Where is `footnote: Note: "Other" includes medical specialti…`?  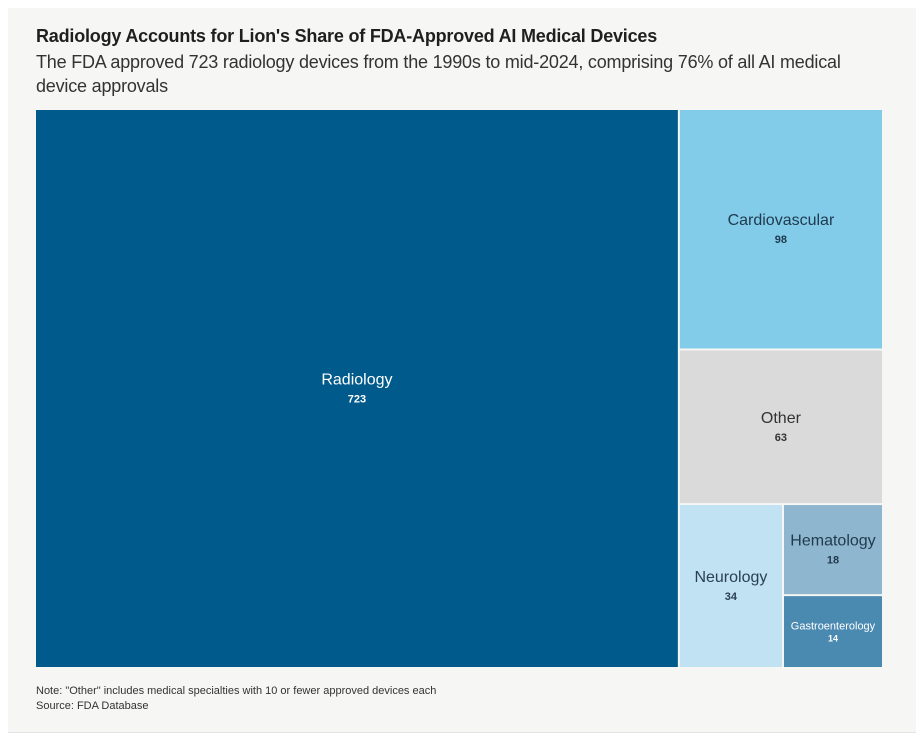
footnote: Note: "Other" includes medical specialti… is located at coordinates (236, 691).